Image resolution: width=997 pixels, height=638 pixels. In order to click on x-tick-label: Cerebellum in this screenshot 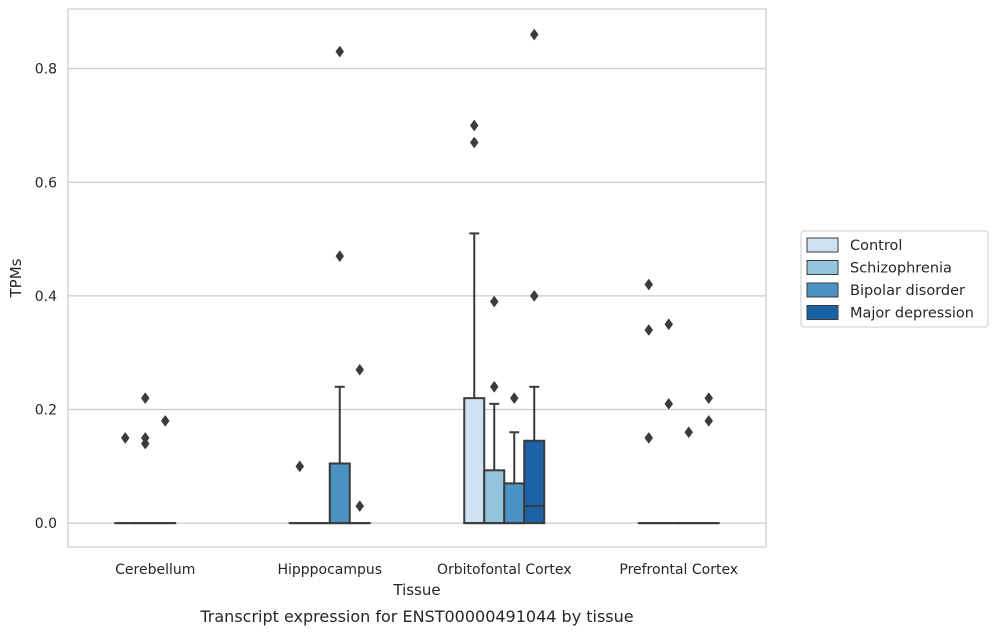, I will do `click(155, 570)`.